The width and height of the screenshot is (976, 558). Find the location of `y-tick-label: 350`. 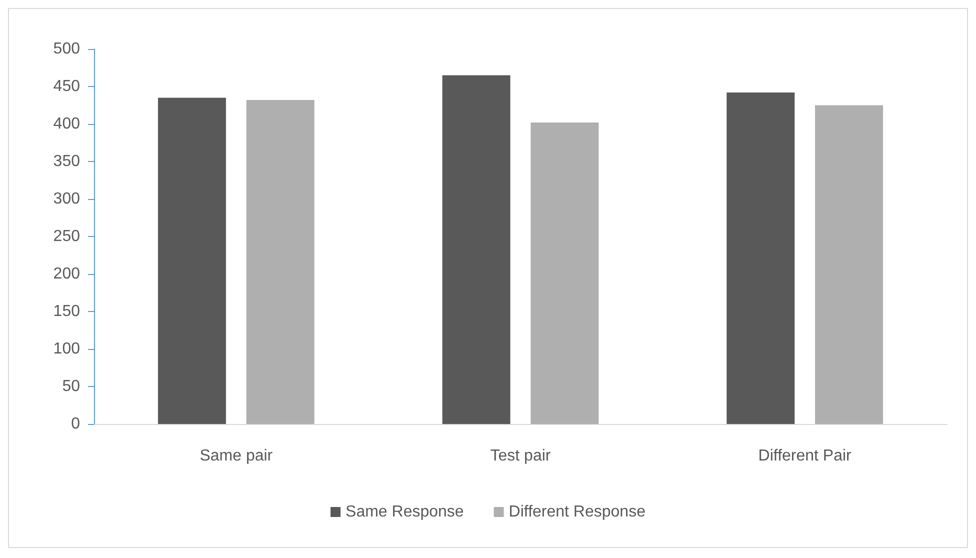

y-tick-label: 350 is located at coordinates (66, 161).